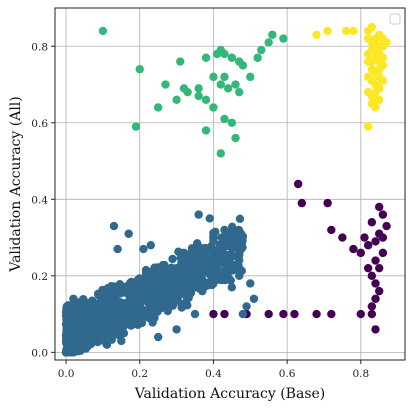 The image size is (415, 409). What do you see at coordinates (16, 184) in the screenshot?
I see `y-axis-label: Validation Accuracy (All)` at bounding box center [16, 184].